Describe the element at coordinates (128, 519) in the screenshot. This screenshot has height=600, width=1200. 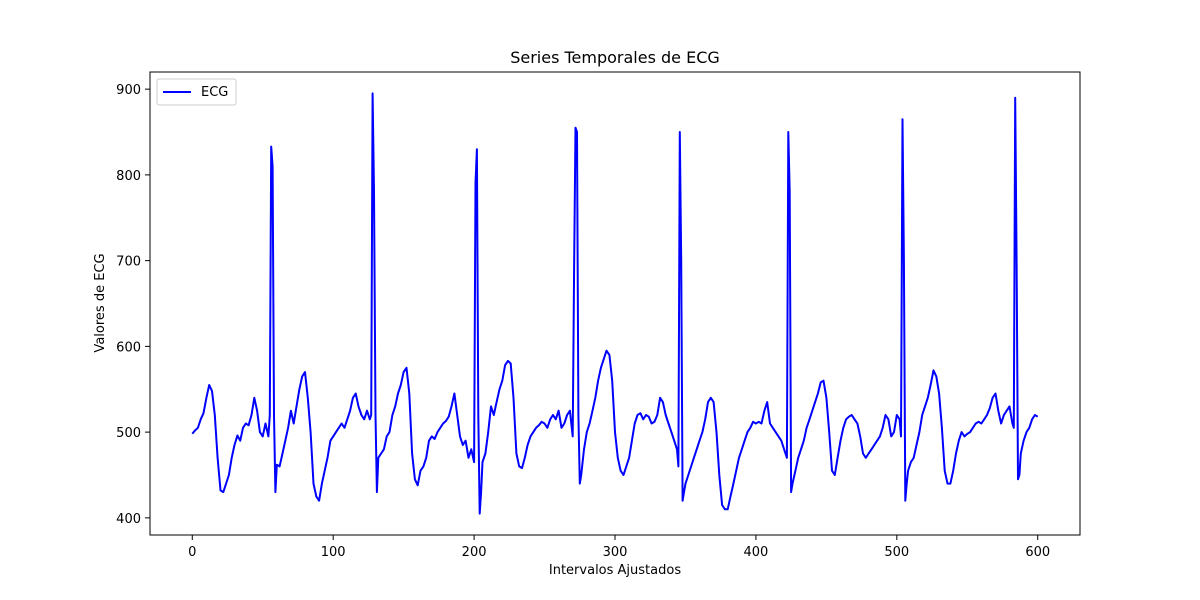
I see `y-tick-label: 400` at that location.